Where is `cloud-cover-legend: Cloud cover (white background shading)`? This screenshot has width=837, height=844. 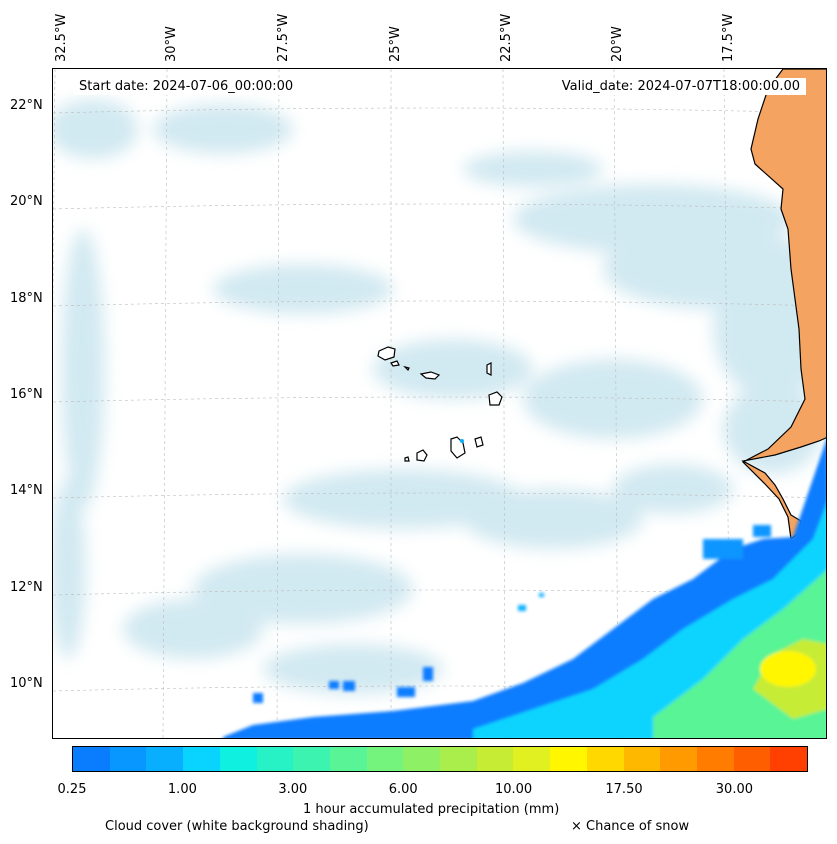 cloud-cover-legend: Cloud cover (white background shading) is located at coordinates (237, 826).